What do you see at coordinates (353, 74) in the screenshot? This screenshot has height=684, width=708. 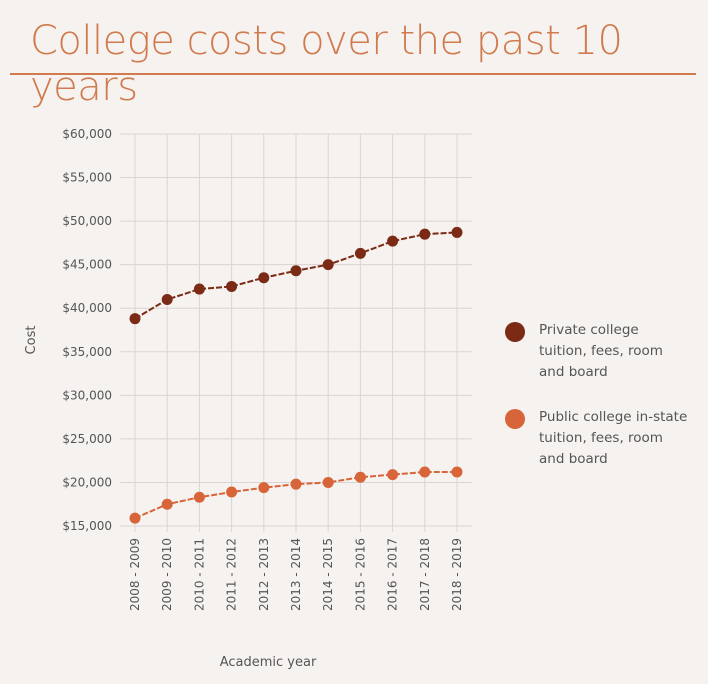 I see `title-underline` at bounding box center [353, 74].